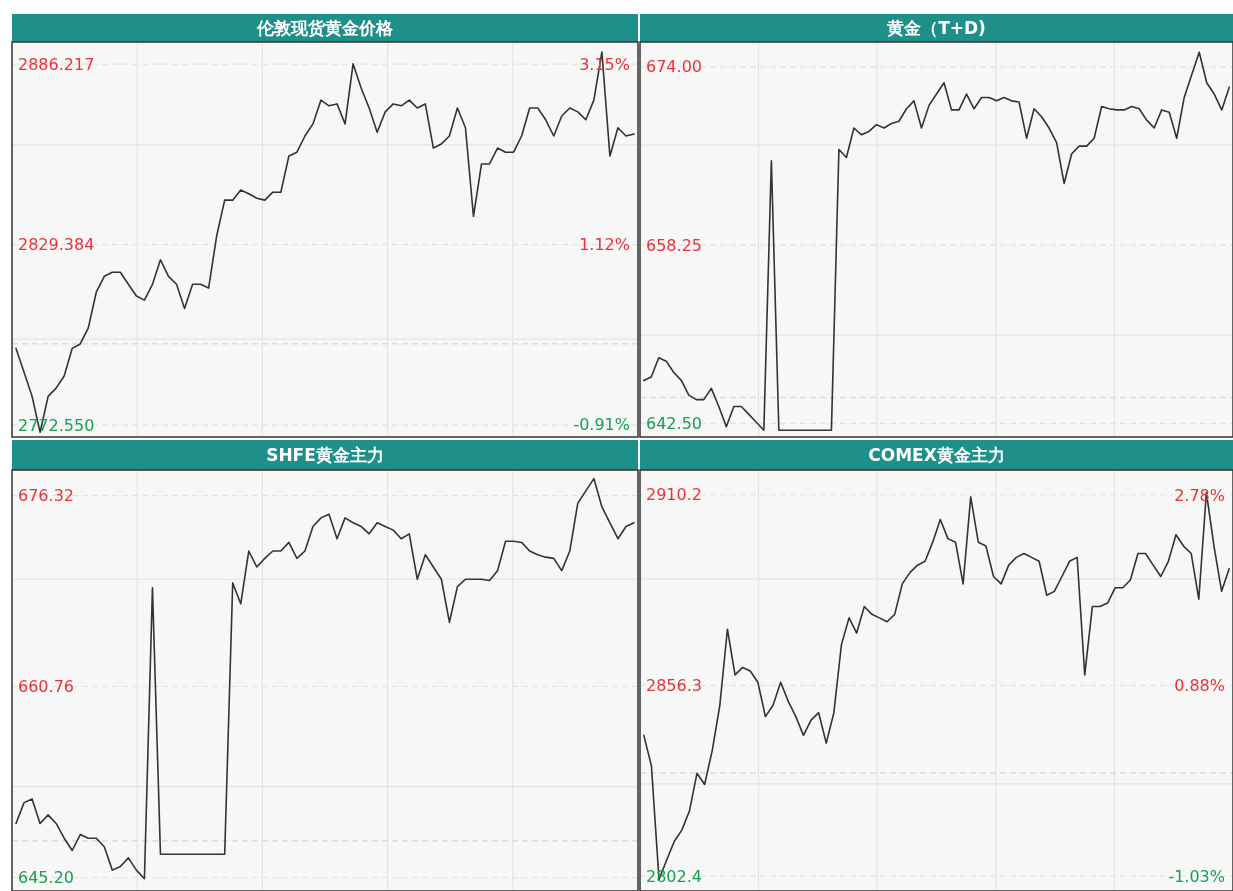 This screenshot has width=1233, height=891. What do you see at coordinates (936, 455) in the screenshot?
I see `chart-title: COMEX黄金主力` at bounding box center [936, 455].